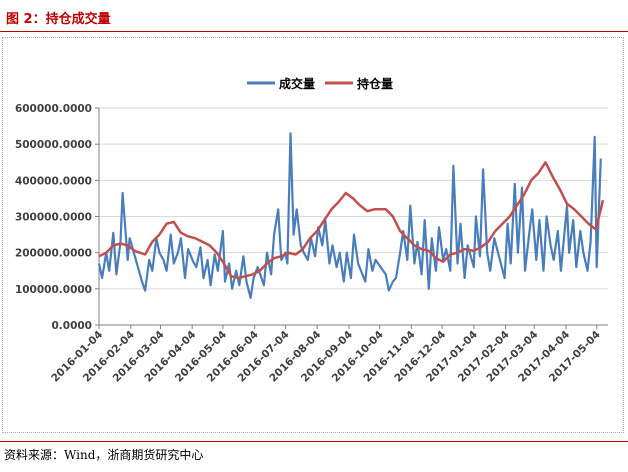  What do you see at coordinates (53, 181) in the screenshot?
I see `y-tick-label: 400000.0000` at bounding box center [53, 181].